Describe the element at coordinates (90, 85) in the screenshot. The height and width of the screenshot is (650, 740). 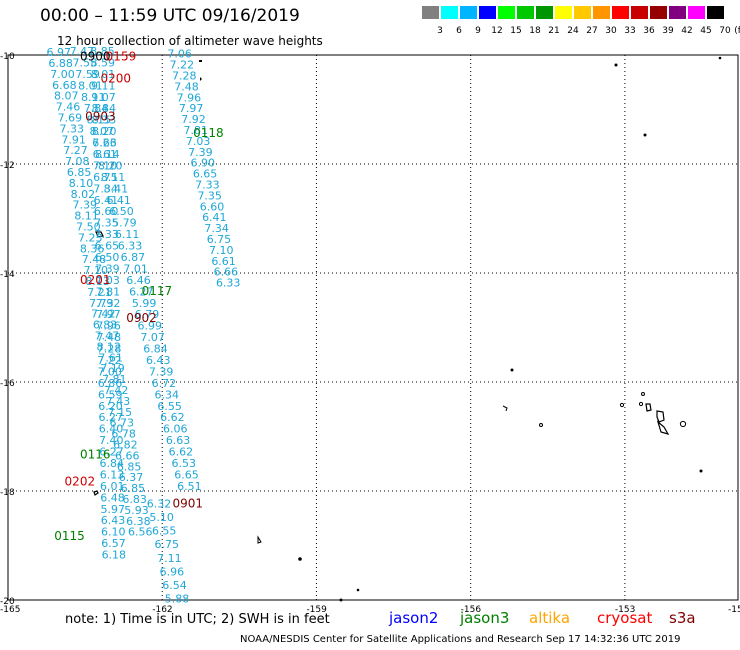
I see `wave-height-value: 8.01` at that location.